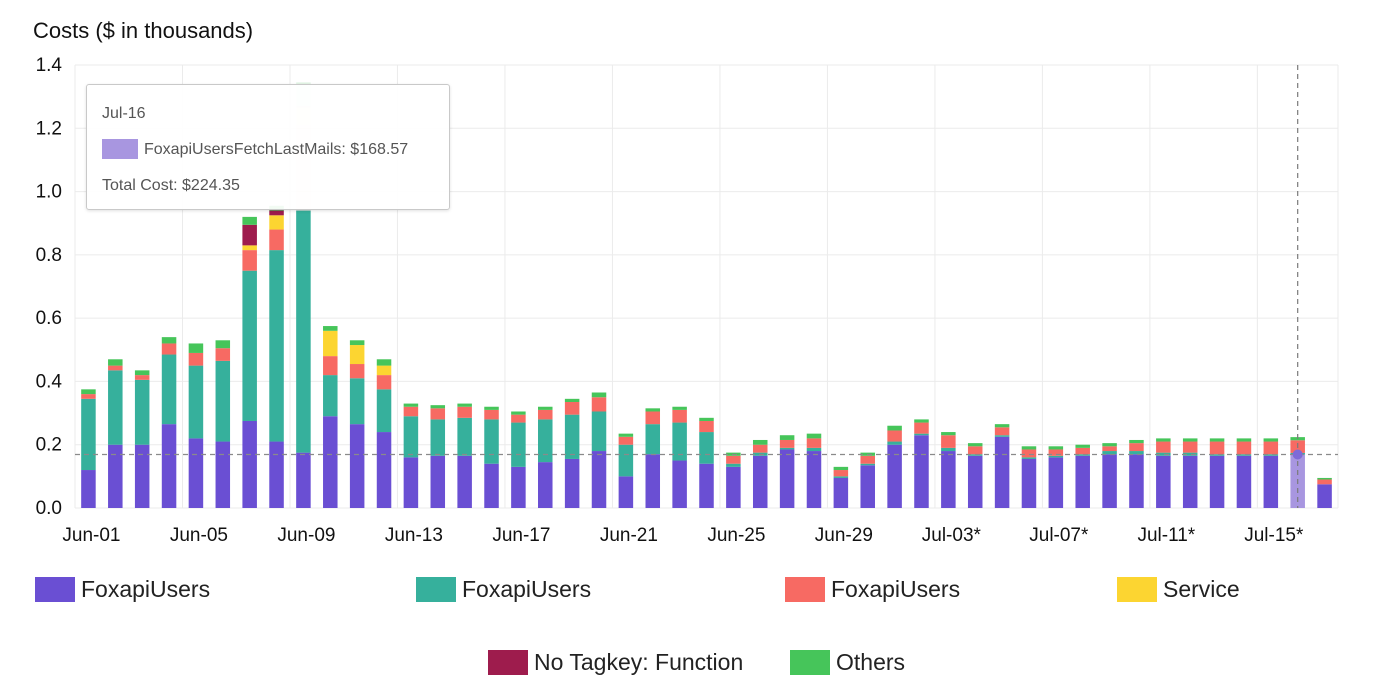 This screenshot has height=700, width=1400. What do you see at coordinates (872, 589) in the screenshot?
I see `legend-item-foxapiusers-3: FoxapiUsers` at bounding box center [872, 589].